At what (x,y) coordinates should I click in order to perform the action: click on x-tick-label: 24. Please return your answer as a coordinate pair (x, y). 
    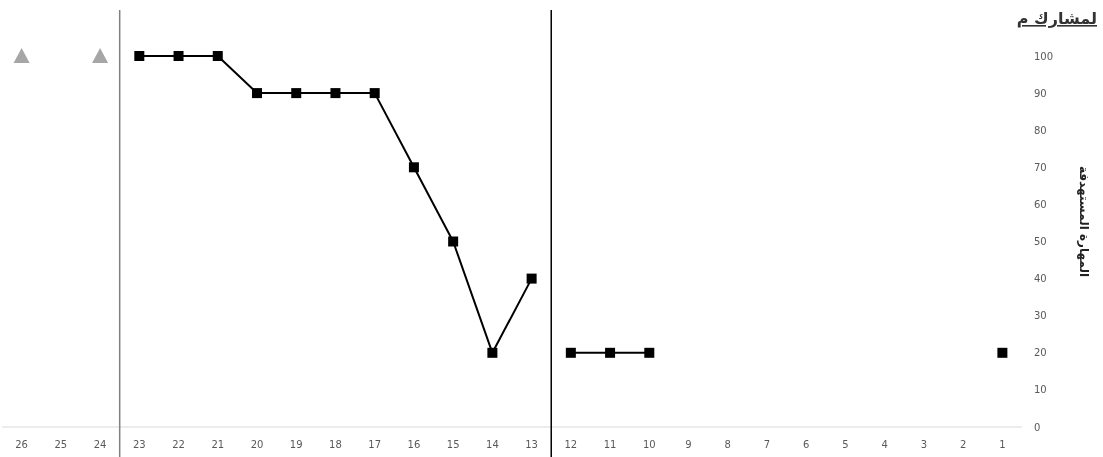
    Looking at the image, I should click on (100, 444).